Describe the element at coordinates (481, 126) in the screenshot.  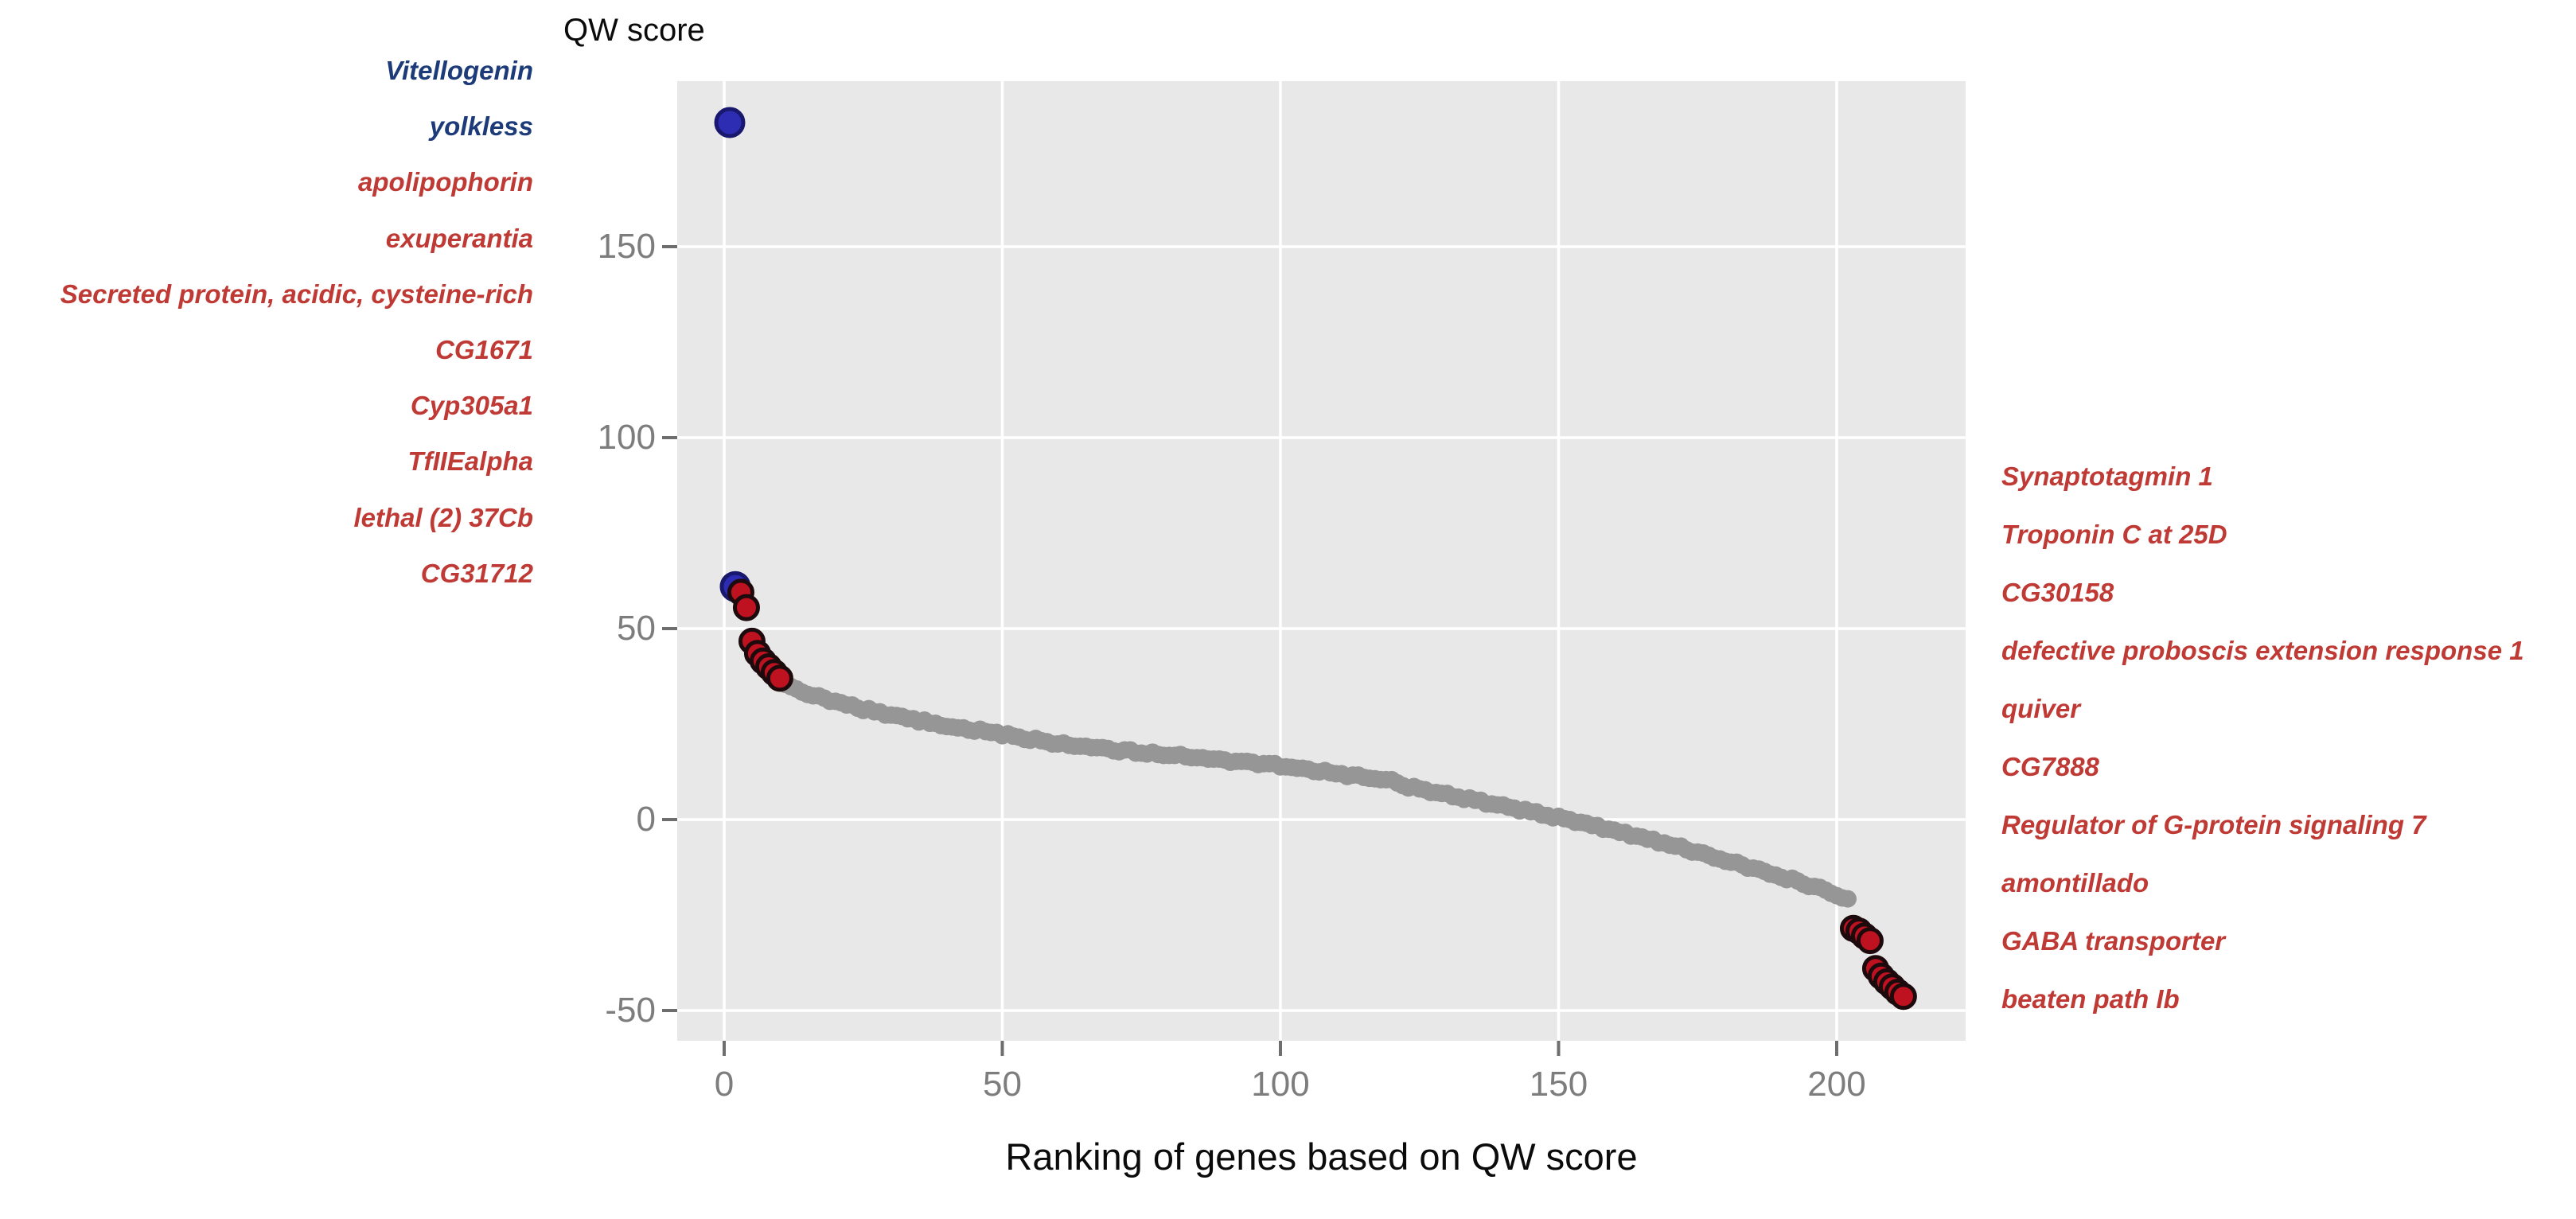
I see `left-gene-label: yolkless` at that location.